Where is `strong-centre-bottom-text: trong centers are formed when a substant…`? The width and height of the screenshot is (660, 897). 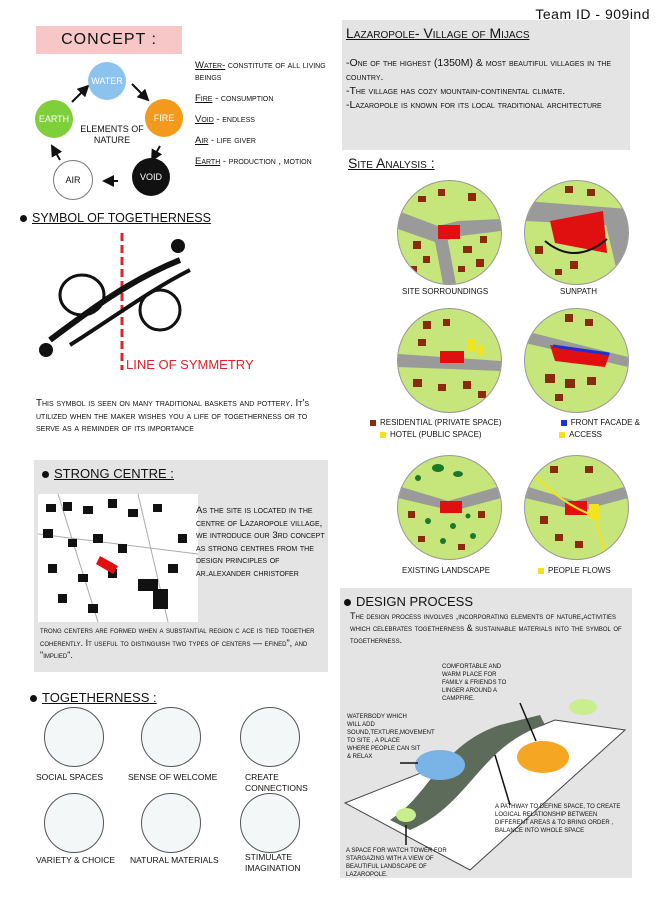 strong-centre-bottom-text: trong centers are formed when a substant… is located at coordinates (177, 643).